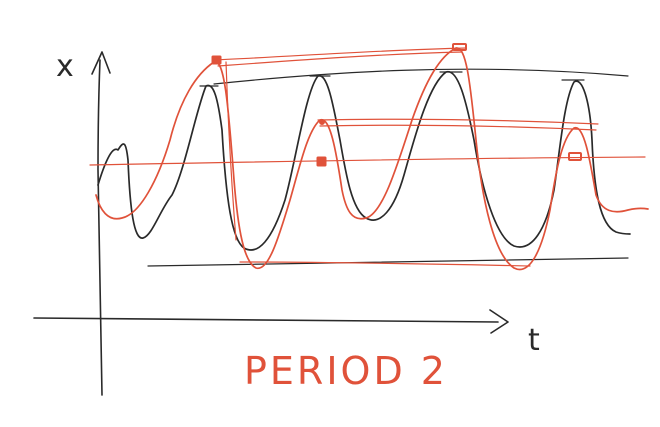  I want to click on red-lower-envelope, so click(385, 264).